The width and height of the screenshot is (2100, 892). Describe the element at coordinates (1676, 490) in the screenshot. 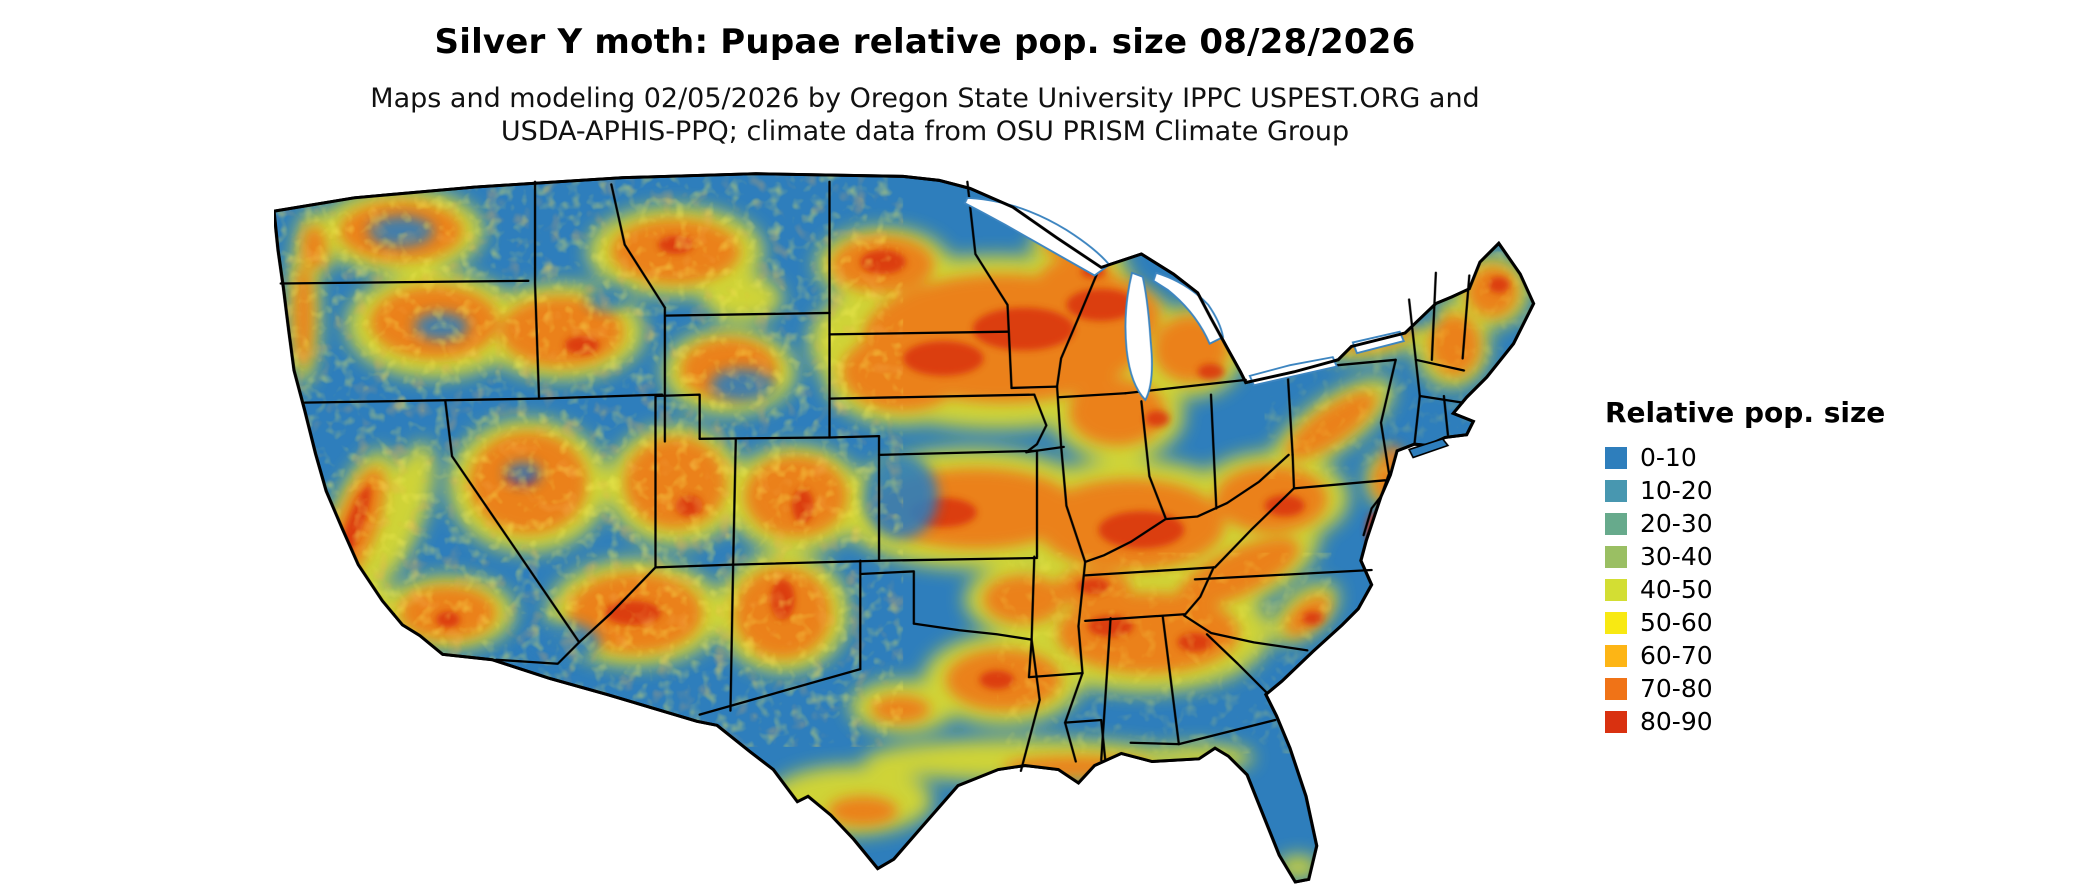

I see `legend-item-label: 10-20` at that location.